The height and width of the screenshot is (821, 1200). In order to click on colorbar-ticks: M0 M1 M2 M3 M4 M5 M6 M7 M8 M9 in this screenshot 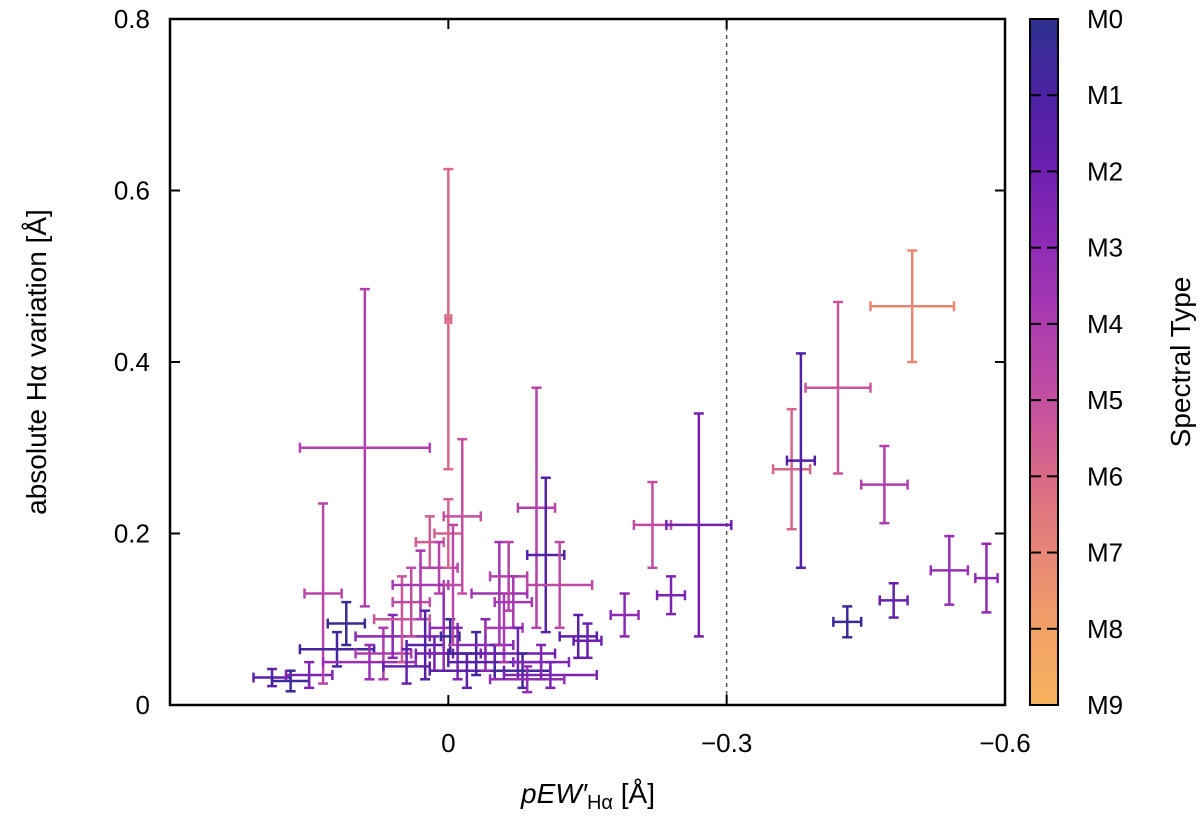, I will do `click(1076, 362)`.